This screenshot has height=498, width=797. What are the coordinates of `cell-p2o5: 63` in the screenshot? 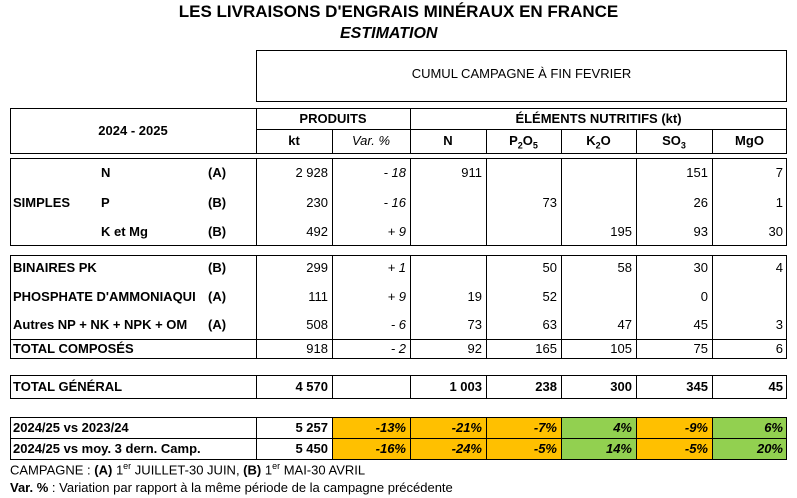 It's located at (549, 324).